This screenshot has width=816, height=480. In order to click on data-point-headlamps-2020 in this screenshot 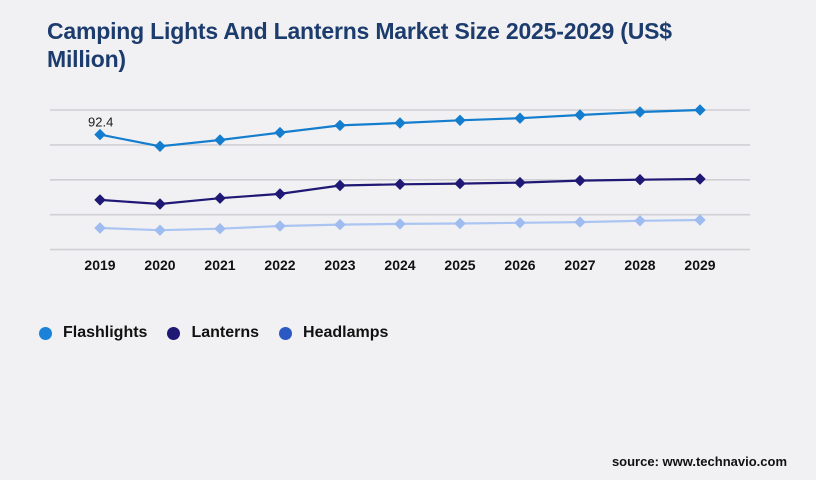, I will do `click(160, 230)`.